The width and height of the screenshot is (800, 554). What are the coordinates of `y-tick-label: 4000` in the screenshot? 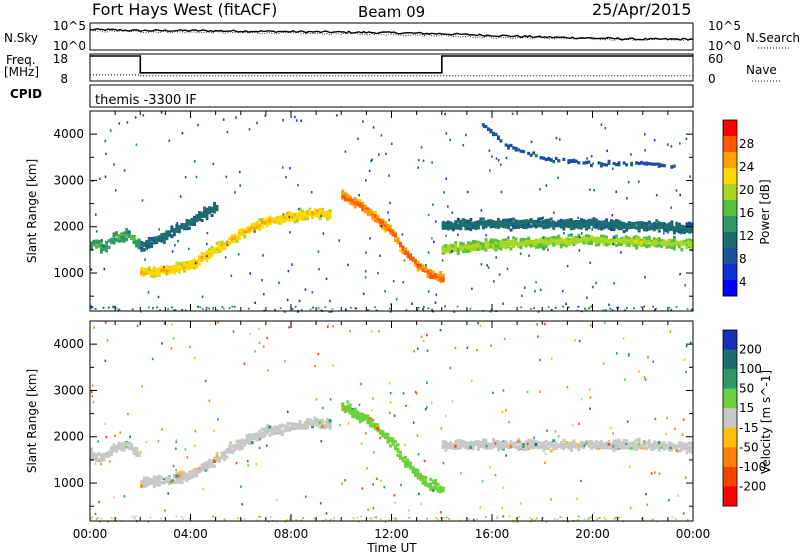 It's located at (68, 134).